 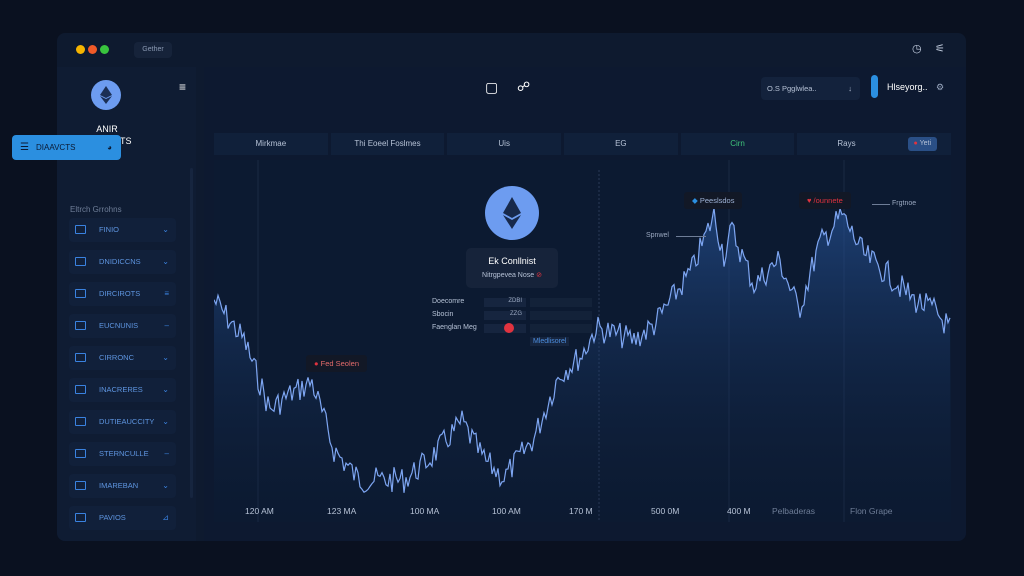 I want to click on tab: Rays ● Yeti, so click(x=874, y=144).